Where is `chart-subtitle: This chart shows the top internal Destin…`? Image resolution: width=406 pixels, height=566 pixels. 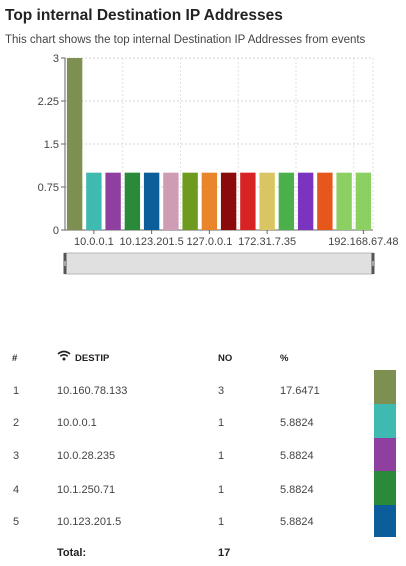
chart-subtitle: This chart shows the top internal Destin… is located at coordinates (185, 40).